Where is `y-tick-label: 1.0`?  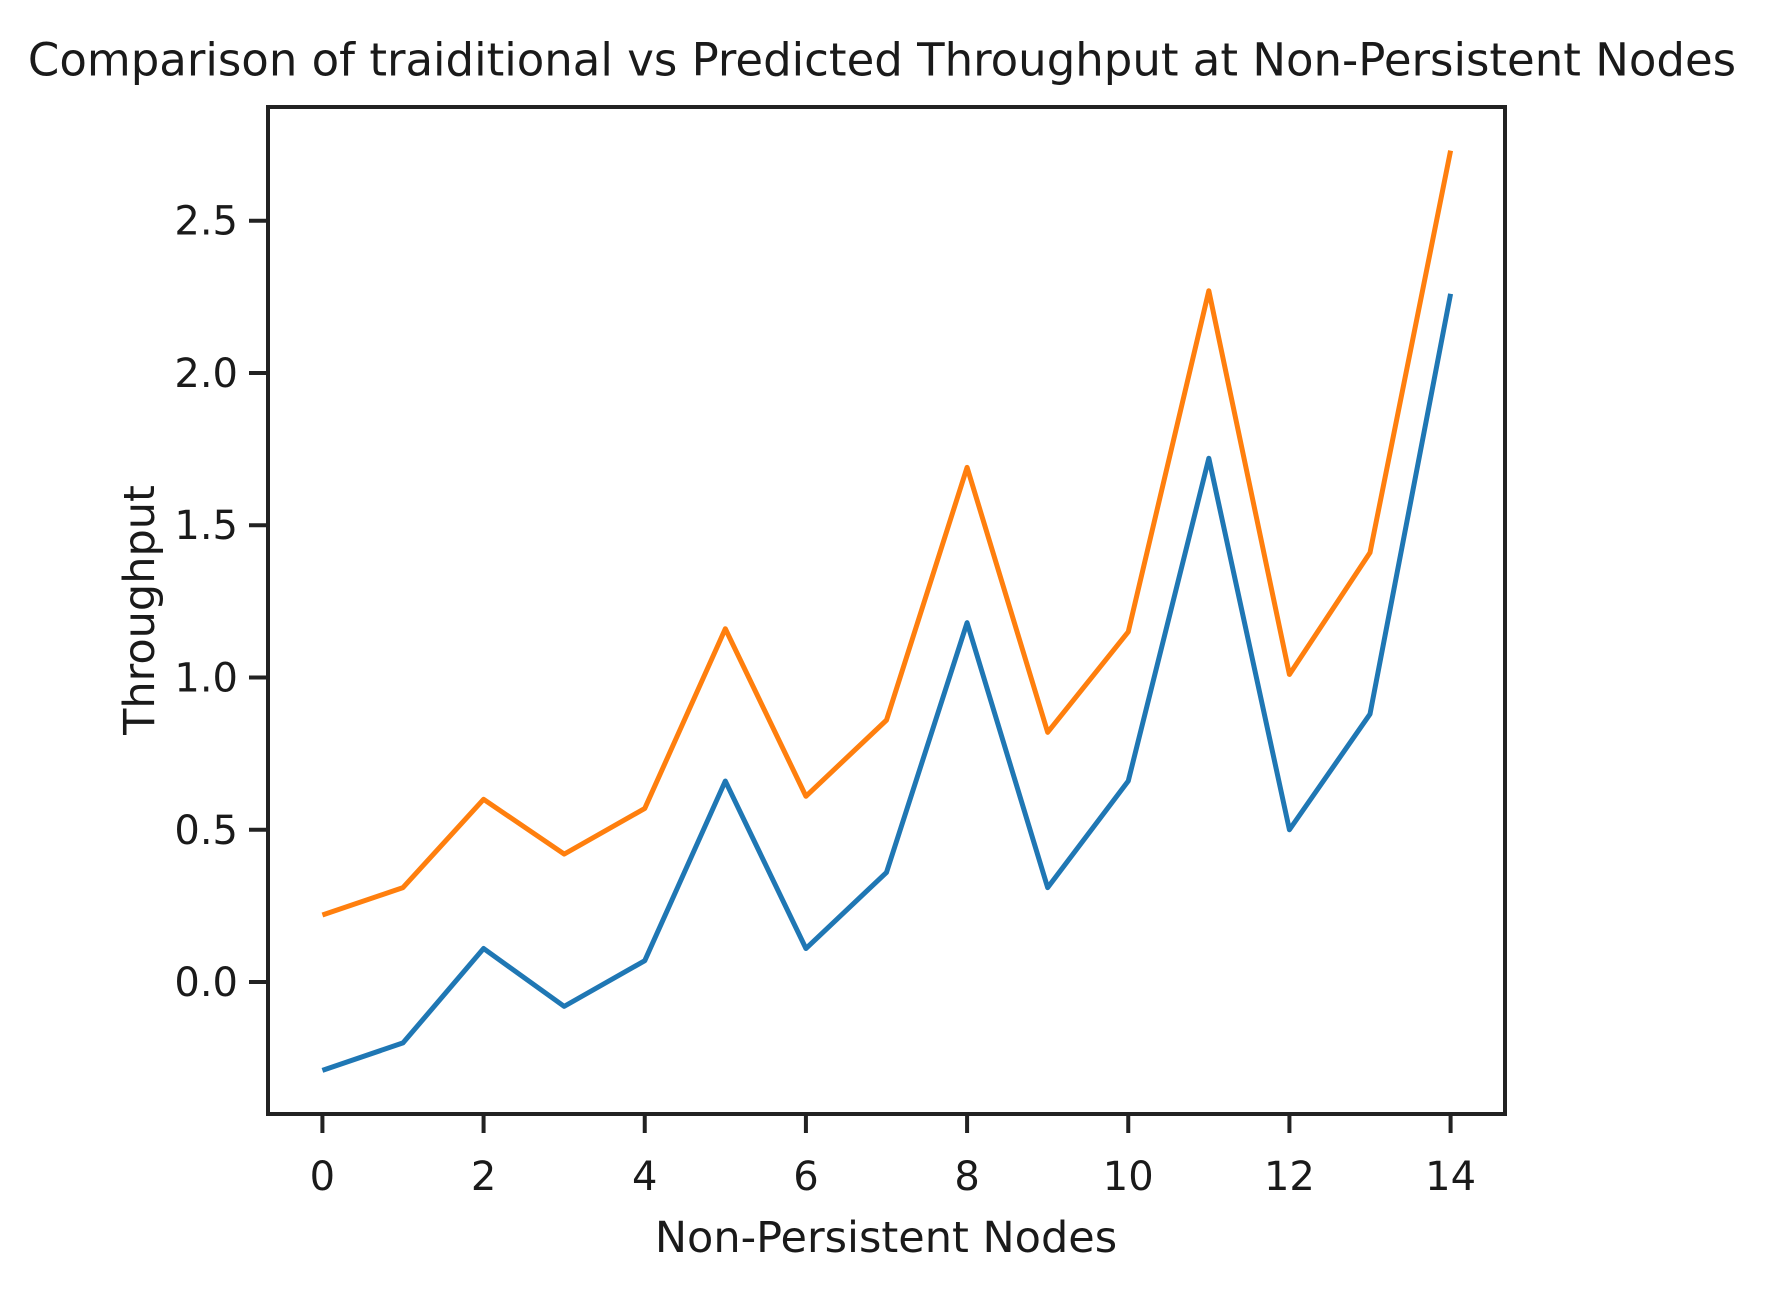 y-tick-label: 1.0 is located at coordinates (206, 678).